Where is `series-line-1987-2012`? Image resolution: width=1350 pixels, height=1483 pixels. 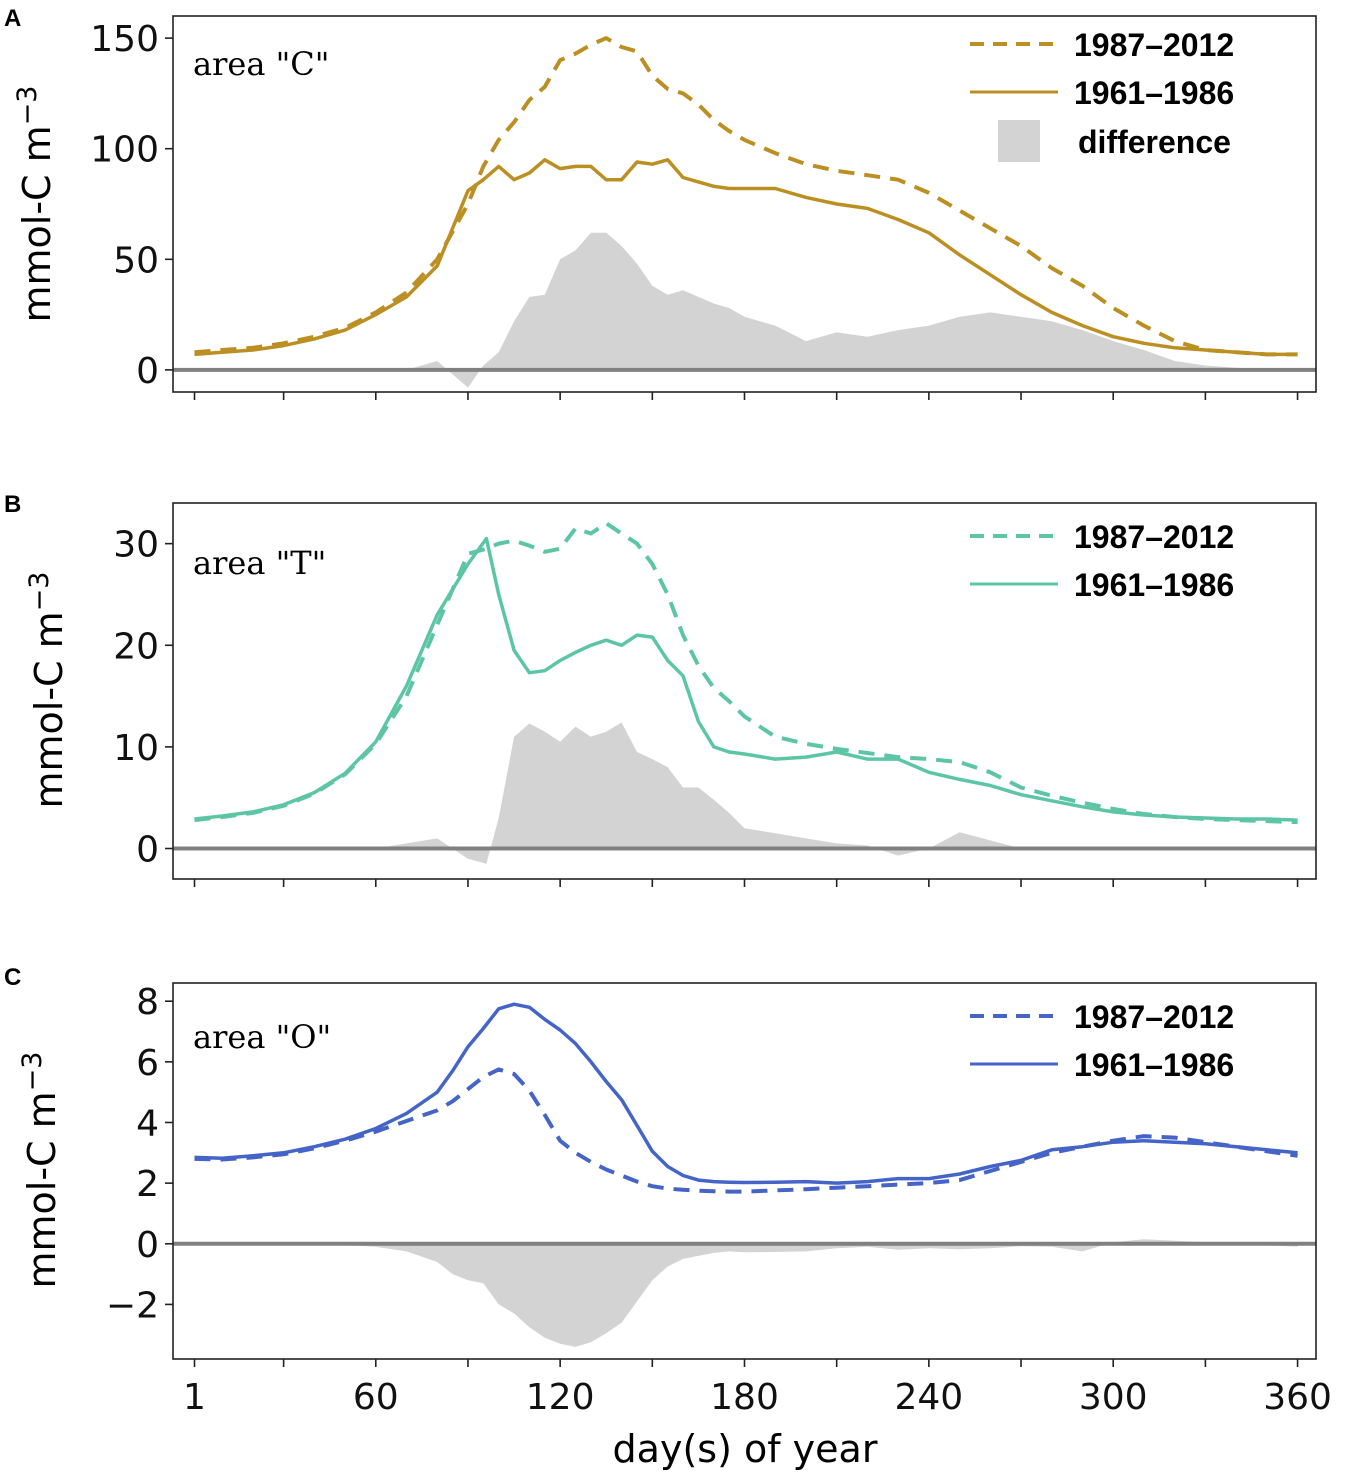 series-line-1987-2012 is located at coordinates (746, 1130).